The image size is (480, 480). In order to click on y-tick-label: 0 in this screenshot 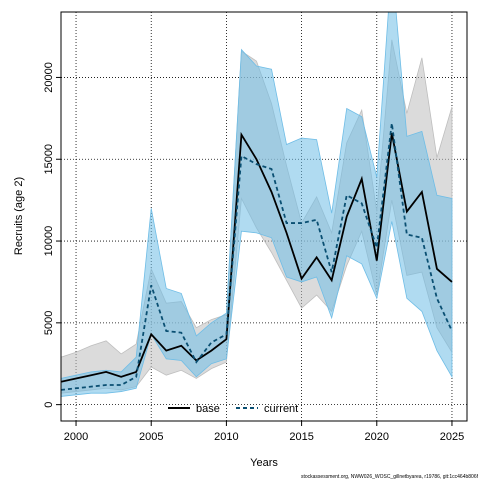, I will do `click(49, 405)`.